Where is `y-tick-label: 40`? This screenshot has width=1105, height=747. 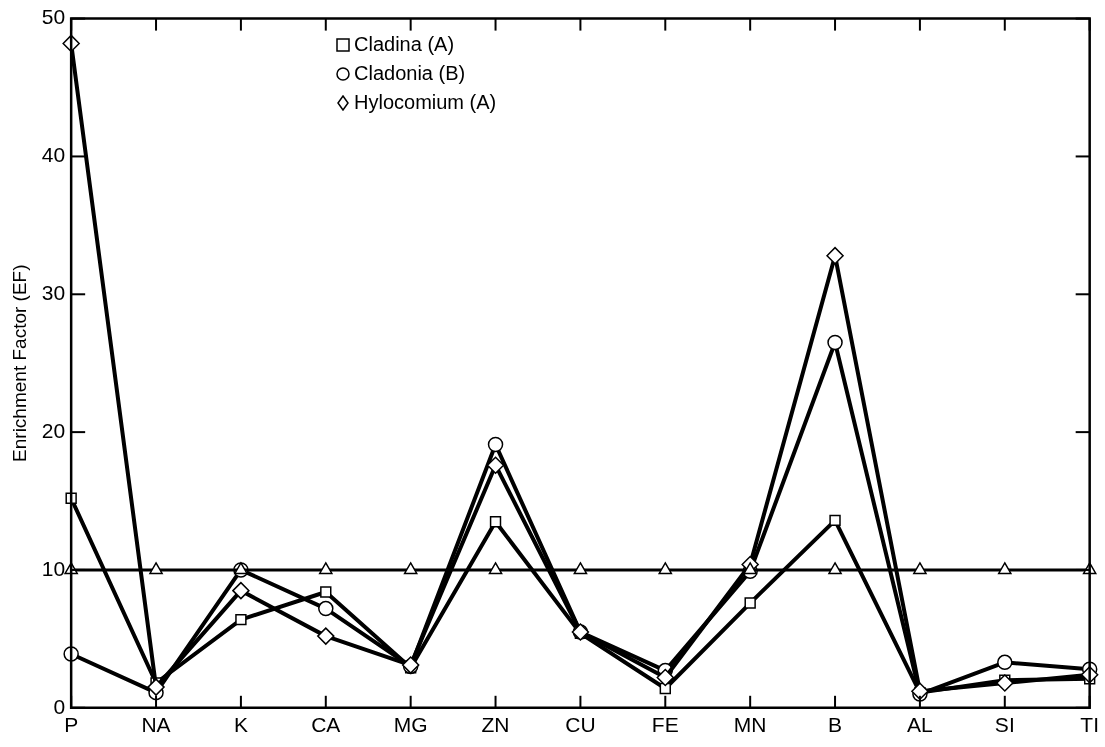
y-tick-label: 40 is located at coordinates (53, 155).